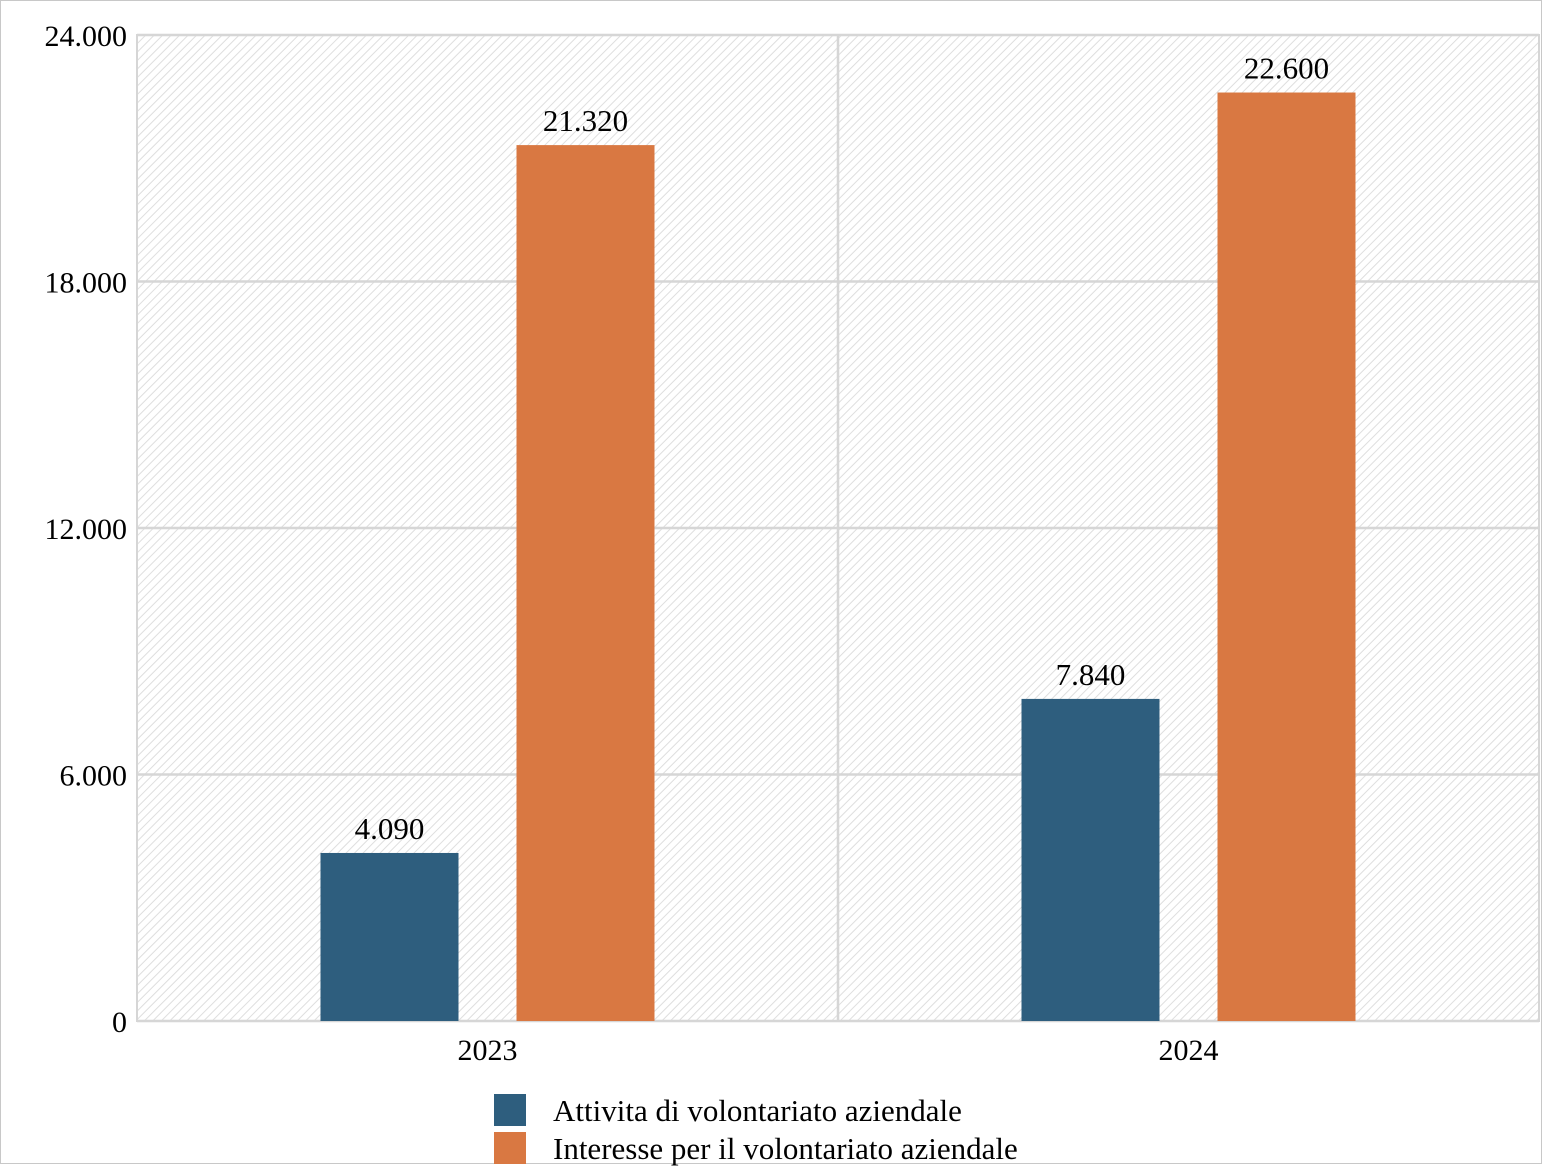  What do you see at coordinates (1189, 1050) in the screenshot?
I see `x-tick-label: 2024` at bounding box center [1189, 1050].